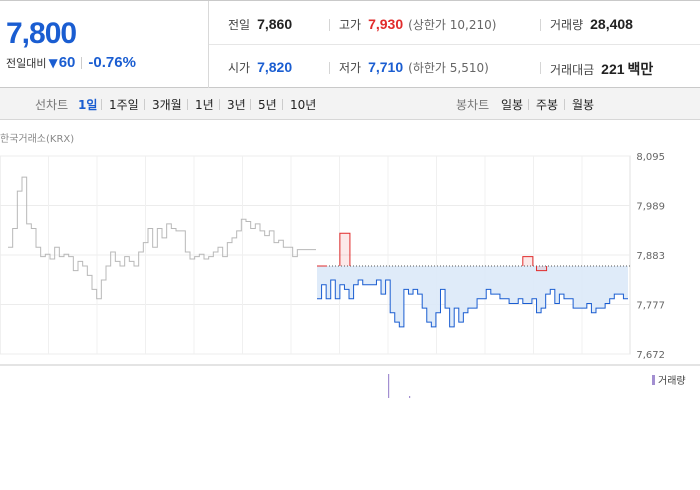 The height and width of the screenshot is (490, 700). What do you see at coordinates (37, 139) in the screenshot?
I see `data-source: 한국거래소(KRX)` at bounding box center [37, 139].